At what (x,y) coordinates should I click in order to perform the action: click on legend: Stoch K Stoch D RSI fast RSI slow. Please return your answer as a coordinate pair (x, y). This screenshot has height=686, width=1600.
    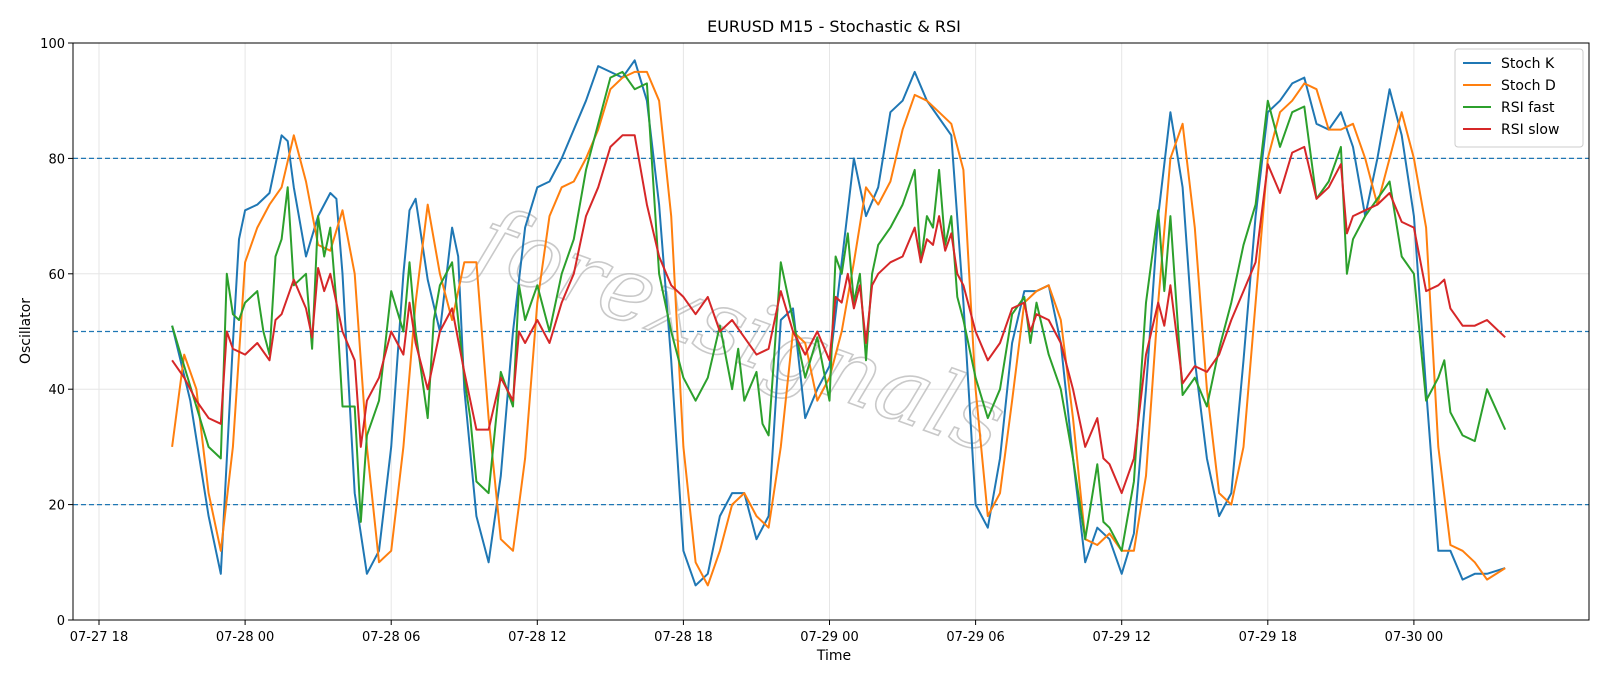
    Looking at the image, I should click on (1519, 98).